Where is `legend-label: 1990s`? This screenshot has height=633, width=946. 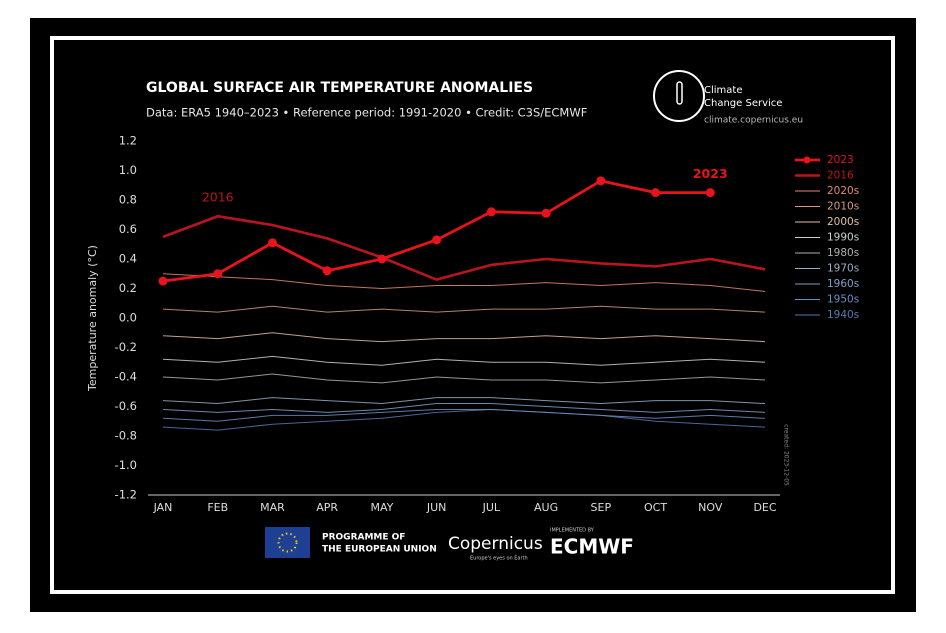 legend-label: 1990s is located at coordinates (843, 238).